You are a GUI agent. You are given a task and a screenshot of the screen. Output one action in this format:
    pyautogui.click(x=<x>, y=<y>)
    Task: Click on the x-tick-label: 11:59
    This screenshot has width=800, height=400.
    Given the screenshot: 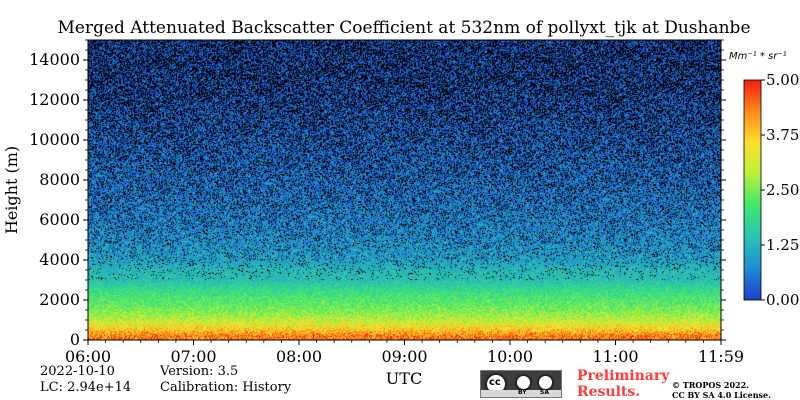 What is the action you would take?
    pyautogui.click(x=721, y=356)
    